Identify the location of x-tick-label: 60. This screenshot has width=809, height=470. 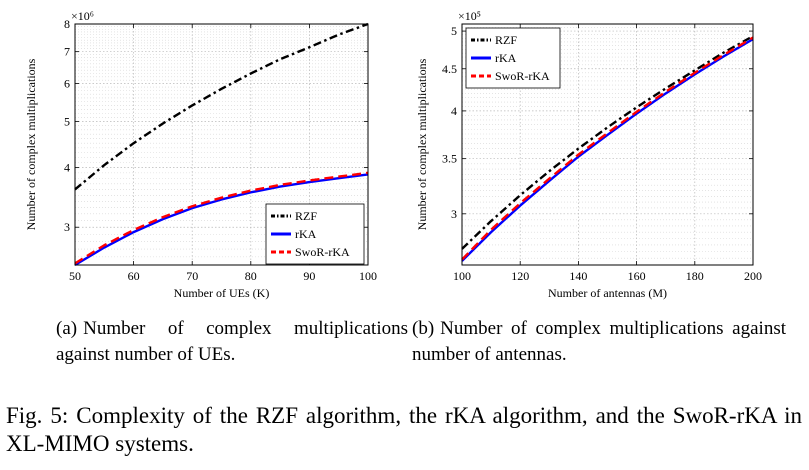
(134, 276).